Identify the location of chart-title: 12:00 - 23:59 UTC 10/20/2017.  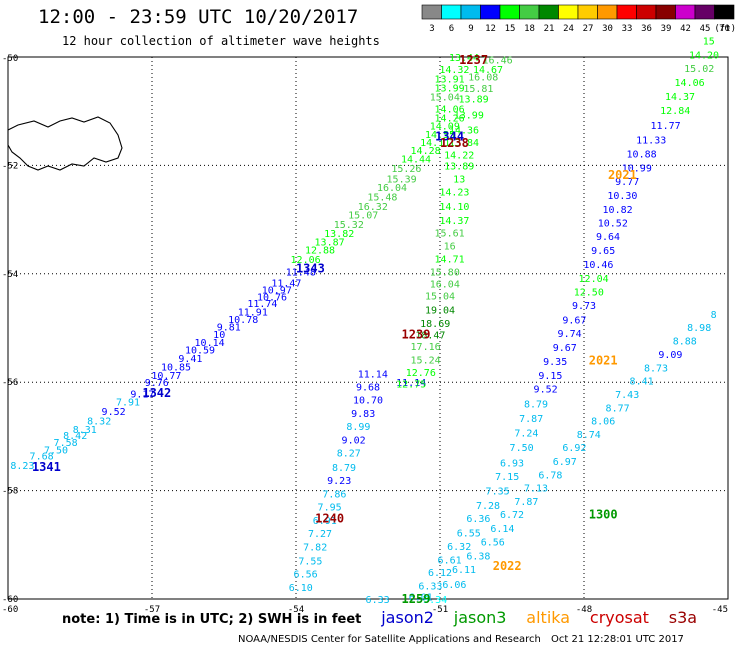
(198, 17).